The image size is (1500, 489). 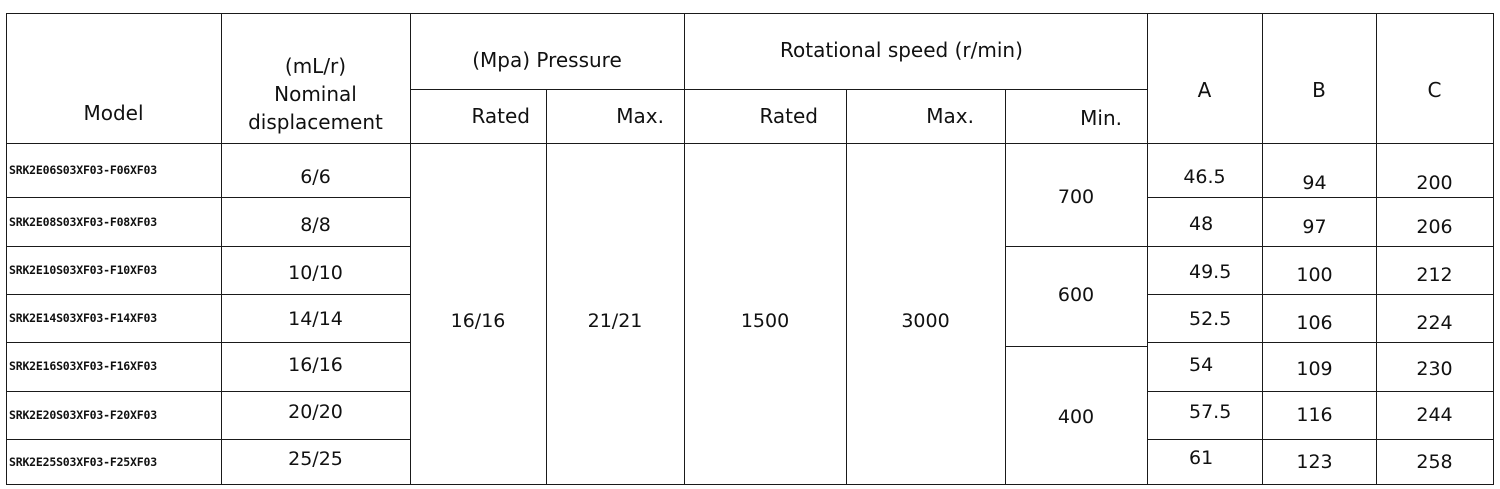 I want to click on pressure-max-cell: 21/21, so click(x=615, y=321).